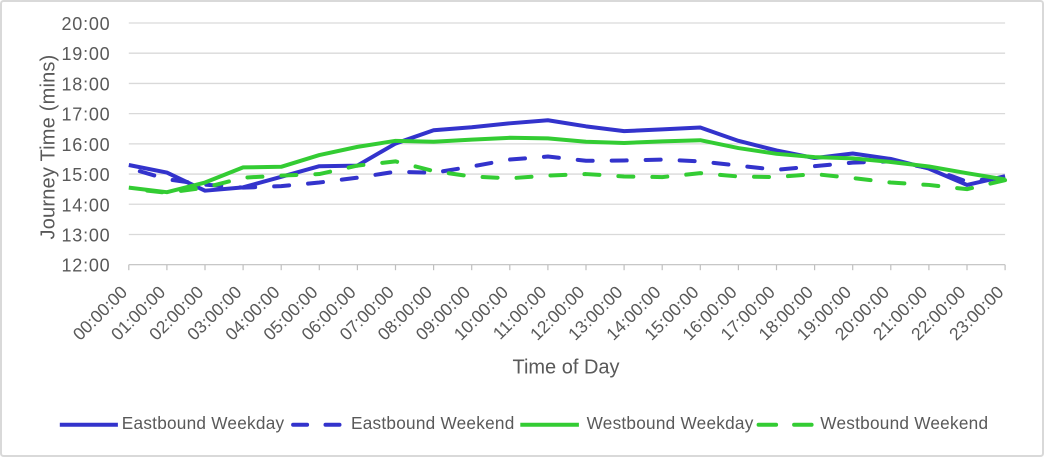 This screenshot has width=1044, height=462. Describe the element at coordinates (85, 24) in the screenshot. I see `svg-text: 20:00` at that location.